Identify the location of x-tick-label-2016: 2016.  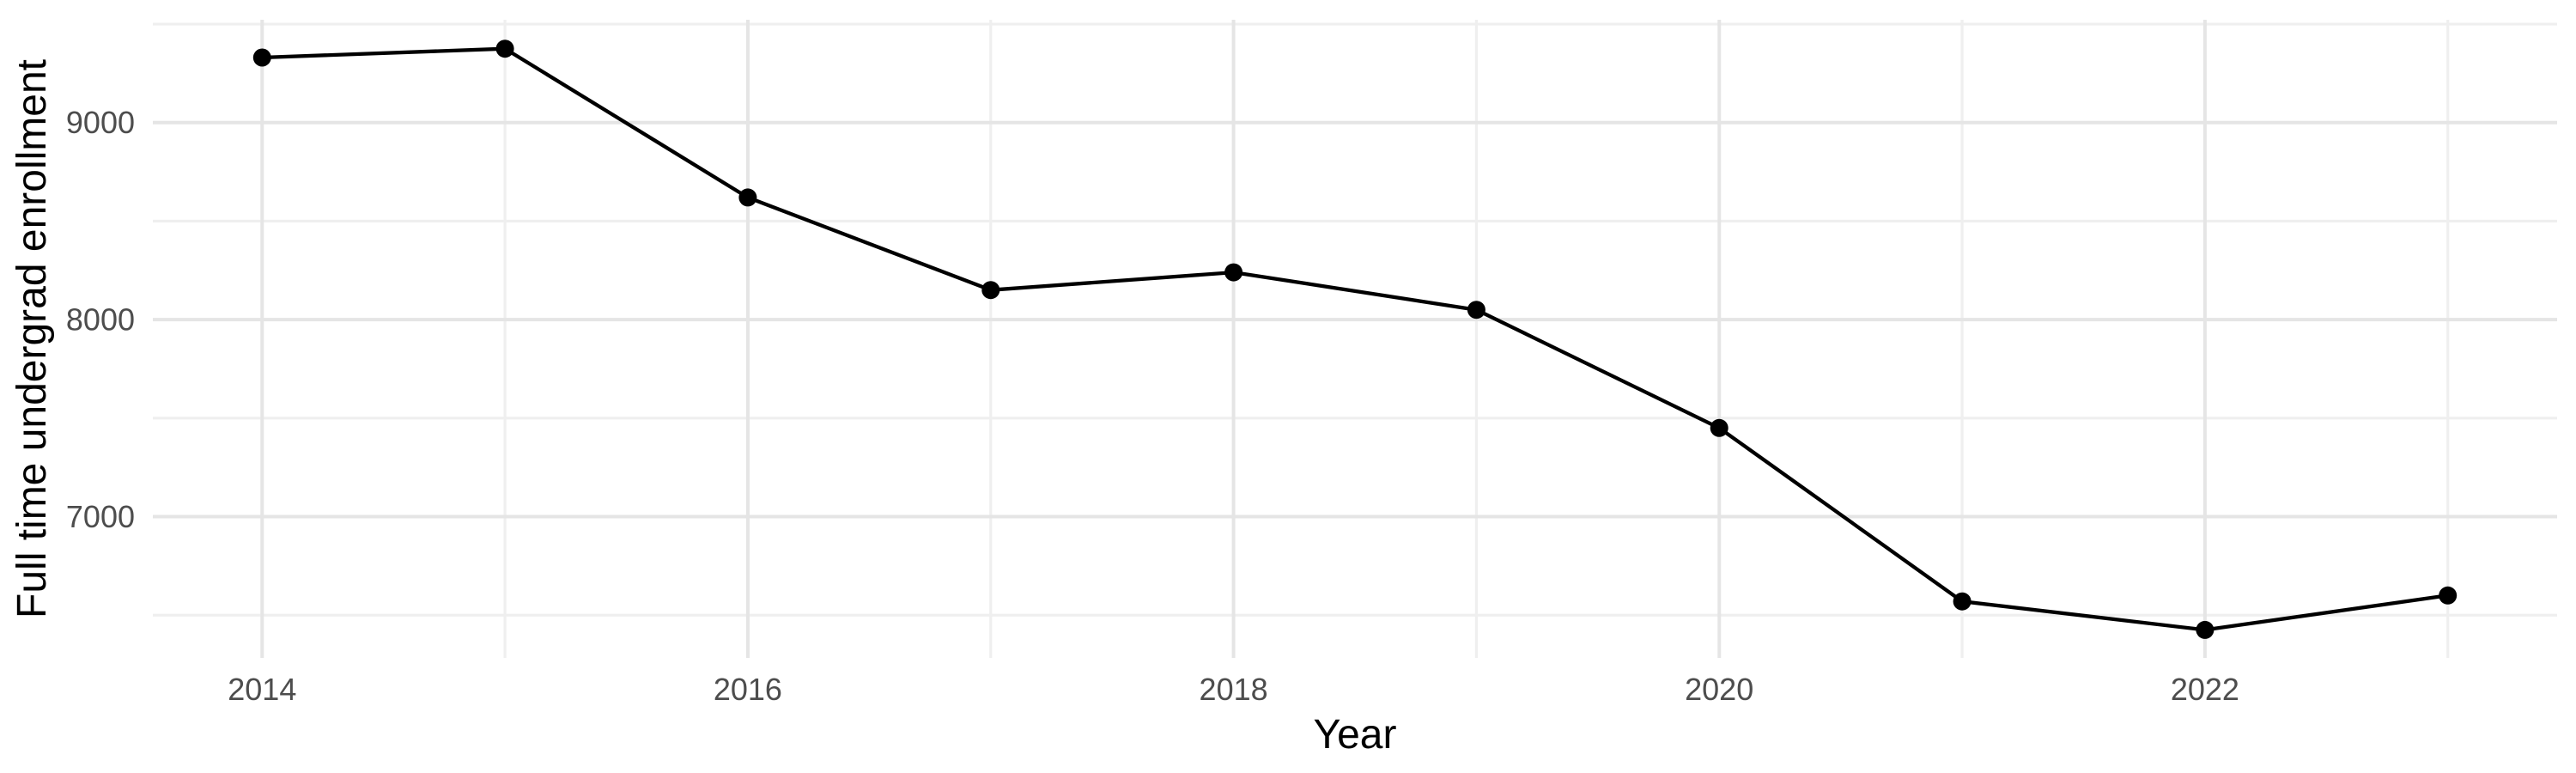
(748, 689).